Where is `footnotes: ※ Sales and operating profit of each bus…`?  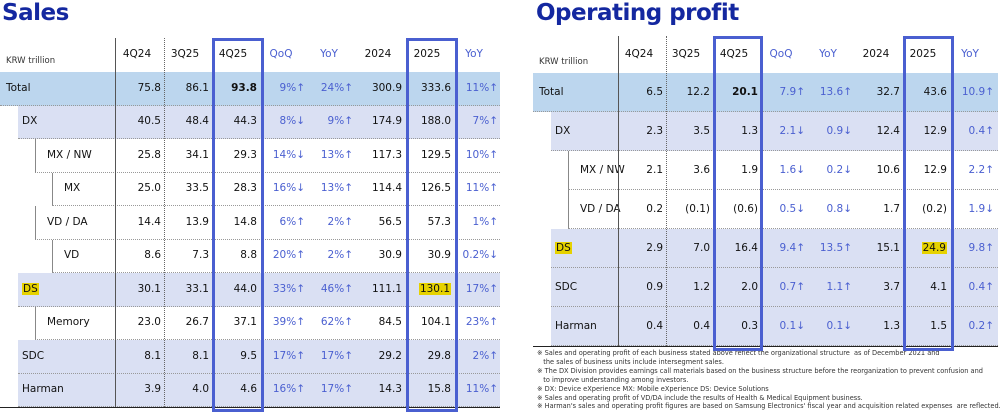
footnotes: ※ Sales and operating profit of each bus… is located at coordinates (768, 380).